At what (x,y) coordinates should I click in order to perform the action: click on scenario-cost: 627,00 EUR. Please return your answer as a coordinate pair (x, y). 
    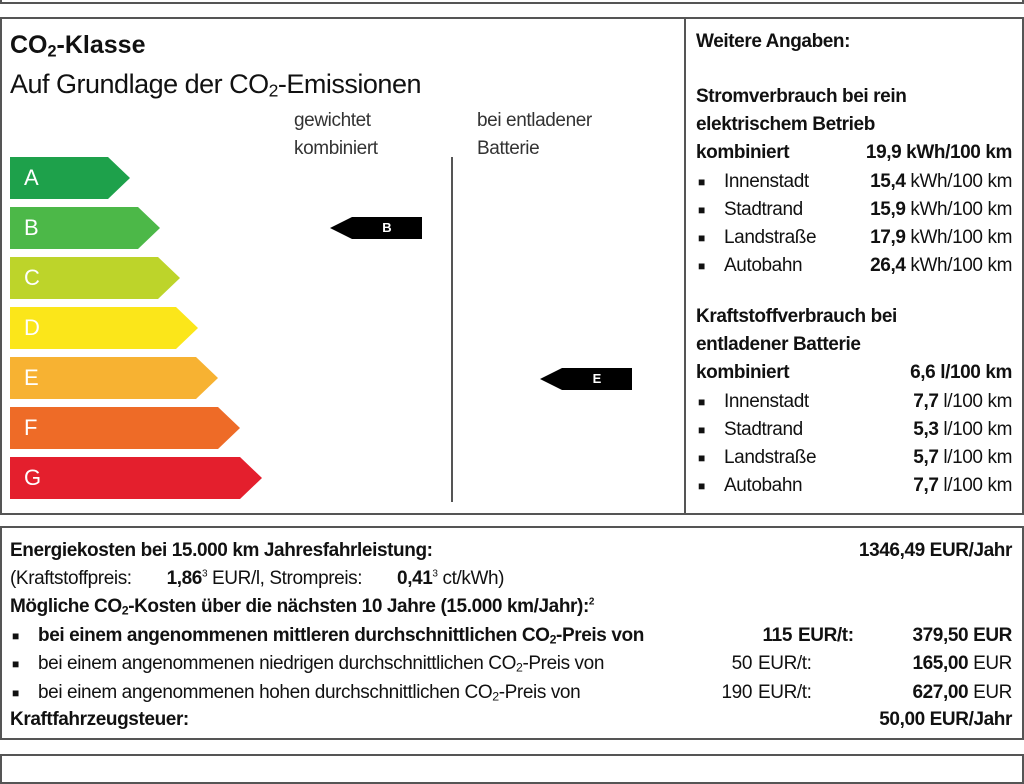
    Looking at the image, I should click on (962, 693).